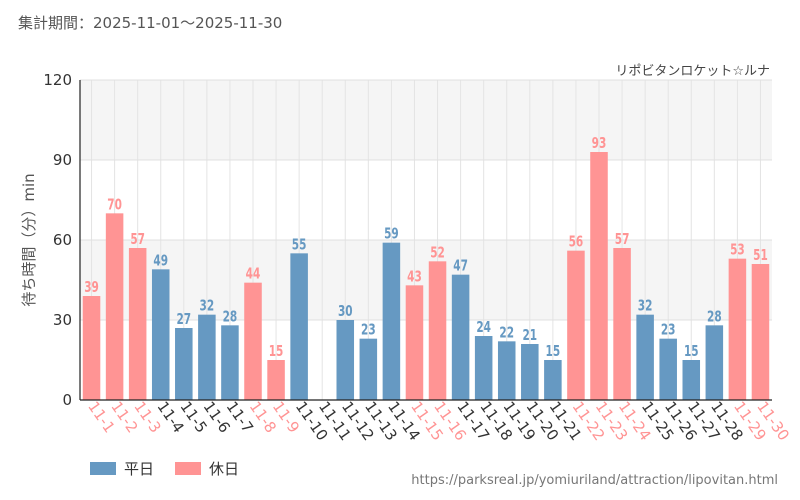 The width and height of the screenshot is (800, 500). Describe the element at coordinates (483, 328) in the screenshot. I see `data-label: 24` at that location.